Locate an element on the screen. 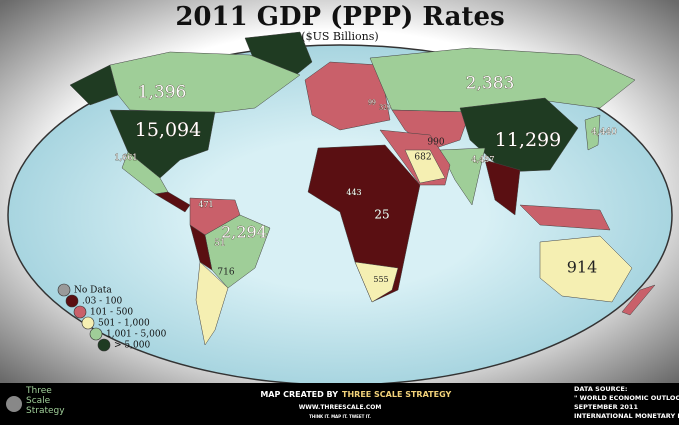 This screenshot has height=425, width=679. country-value: 11,299 is located at coordinates (528, 140).